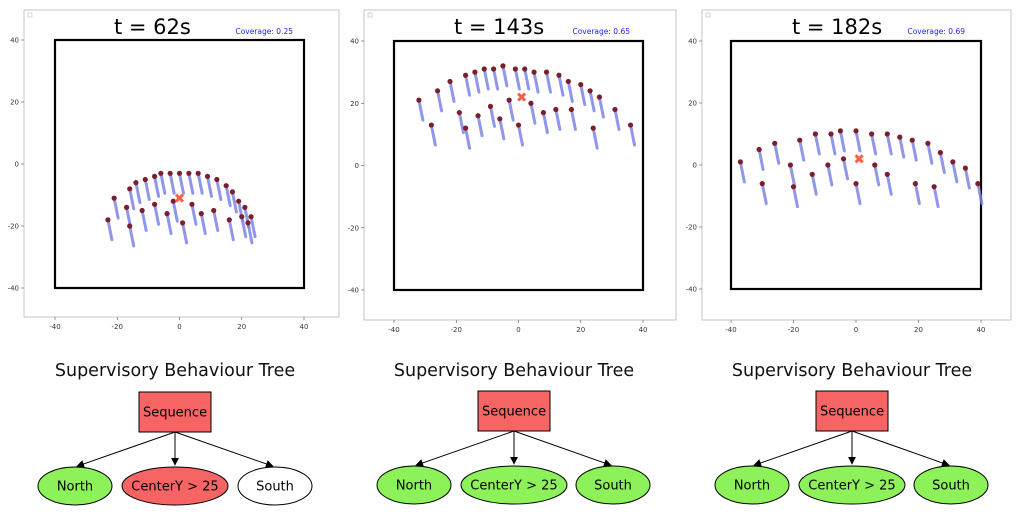 The image size is (1026, 518). I want to click on condition-node-label: North, so click(75, 487).